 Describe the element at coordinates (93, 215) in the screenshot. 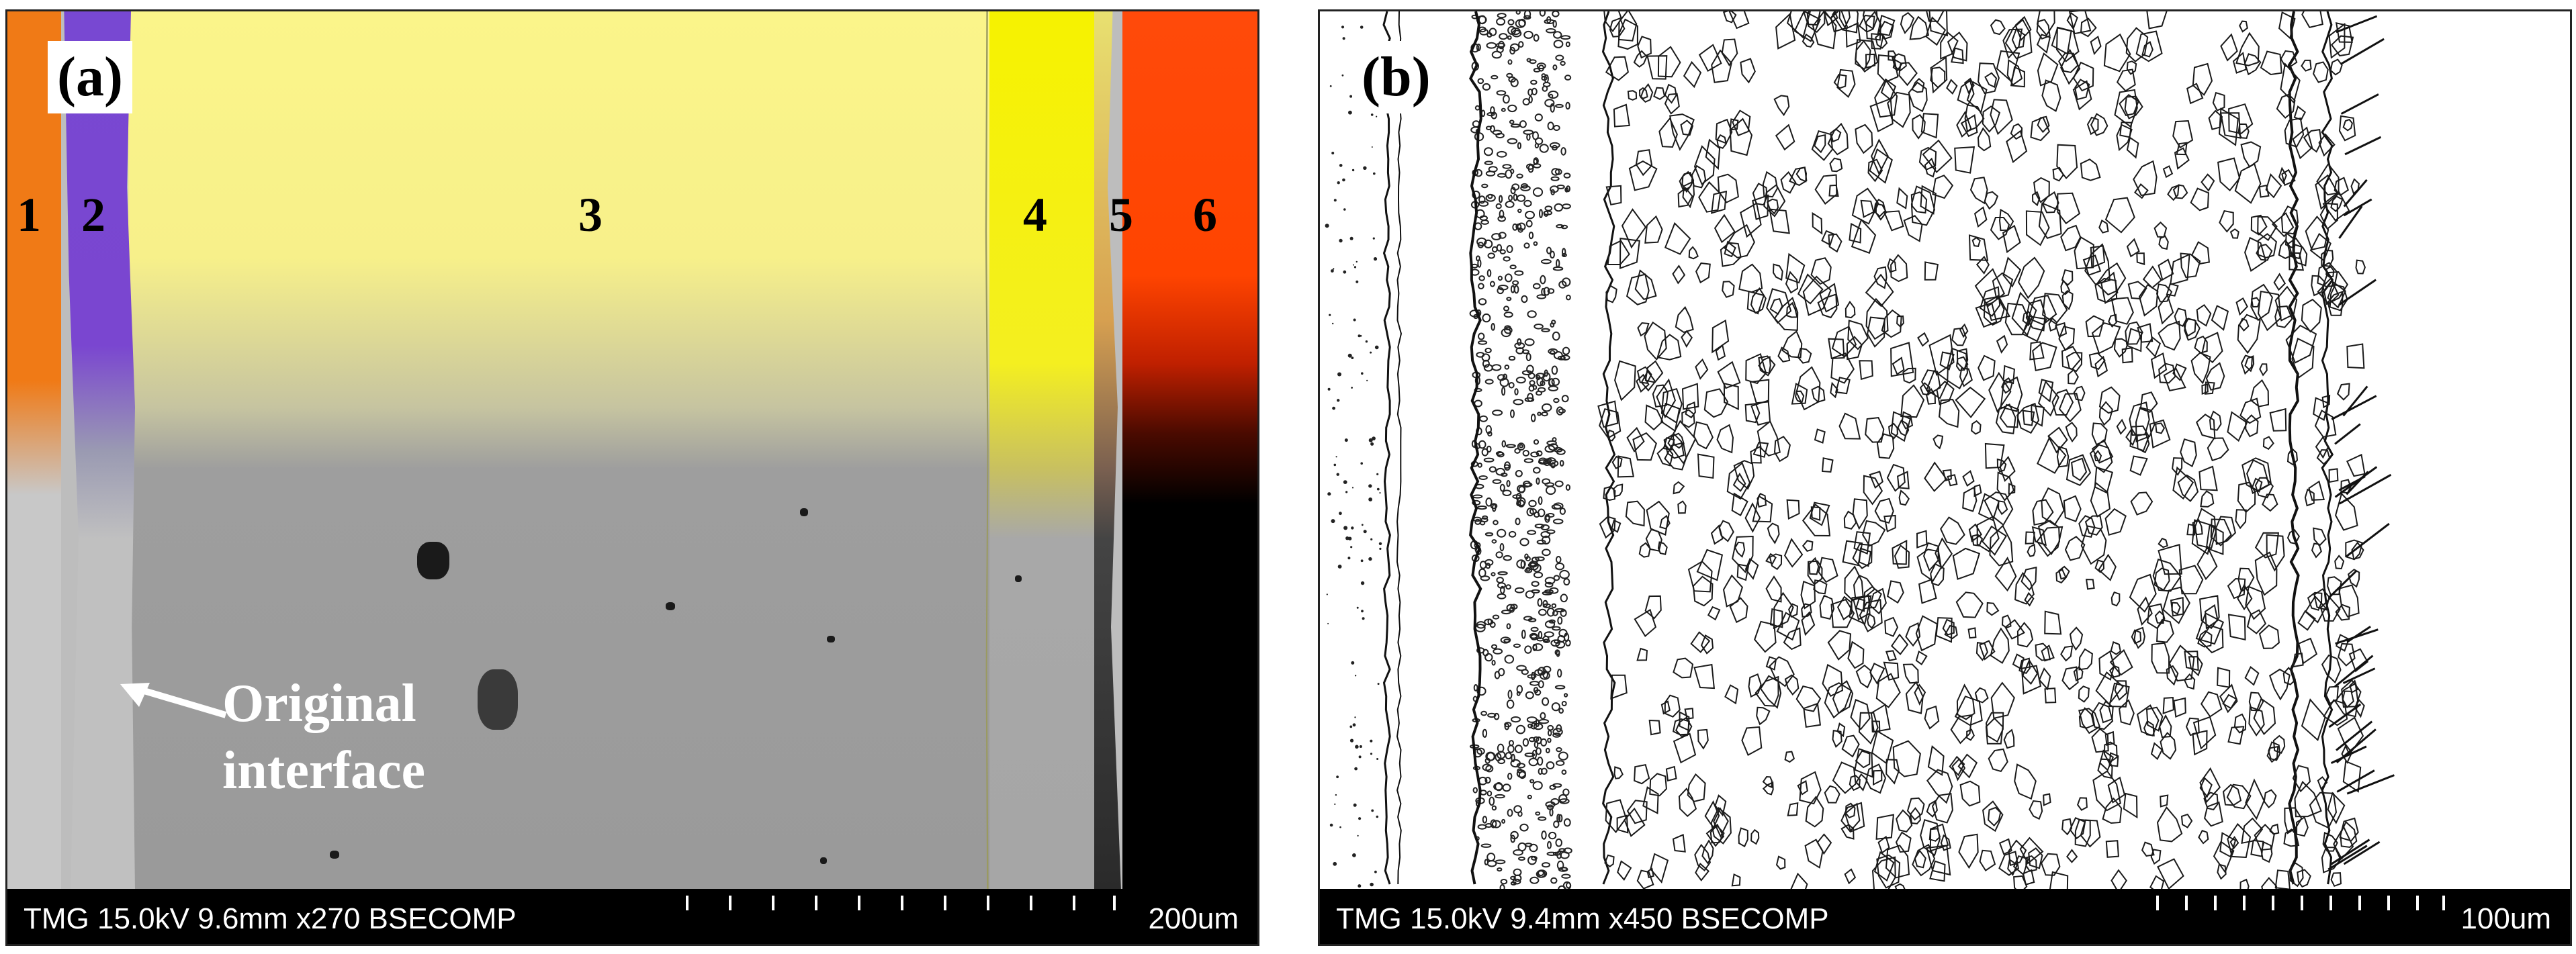

I see `layer-number-2: 2` at that location.